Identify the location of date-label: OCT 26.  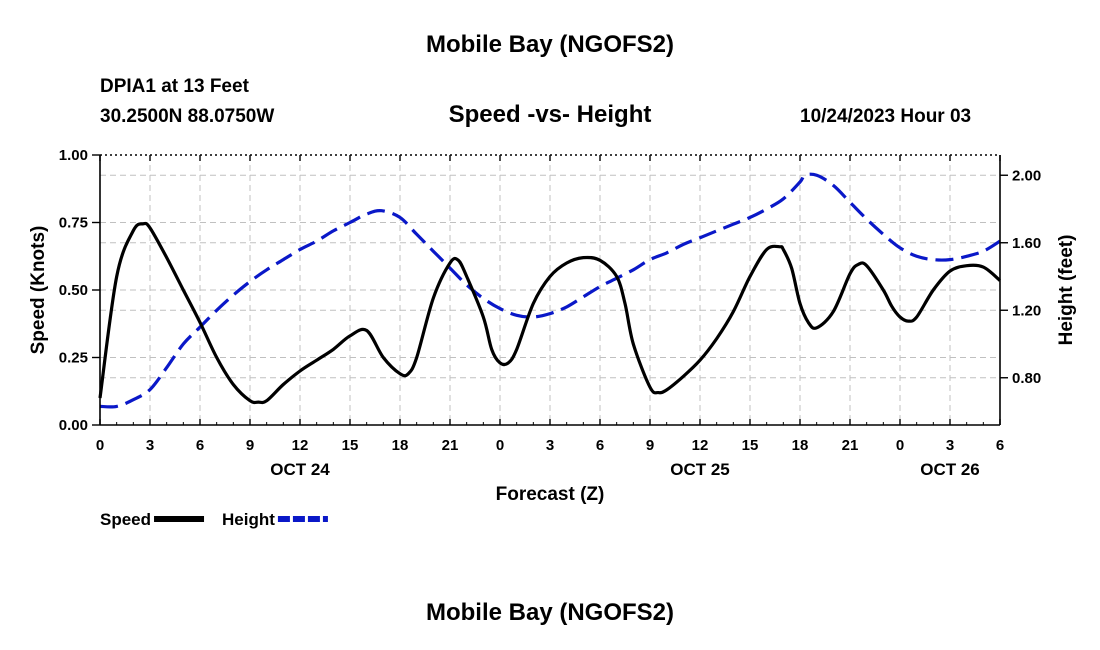
(950, 469).